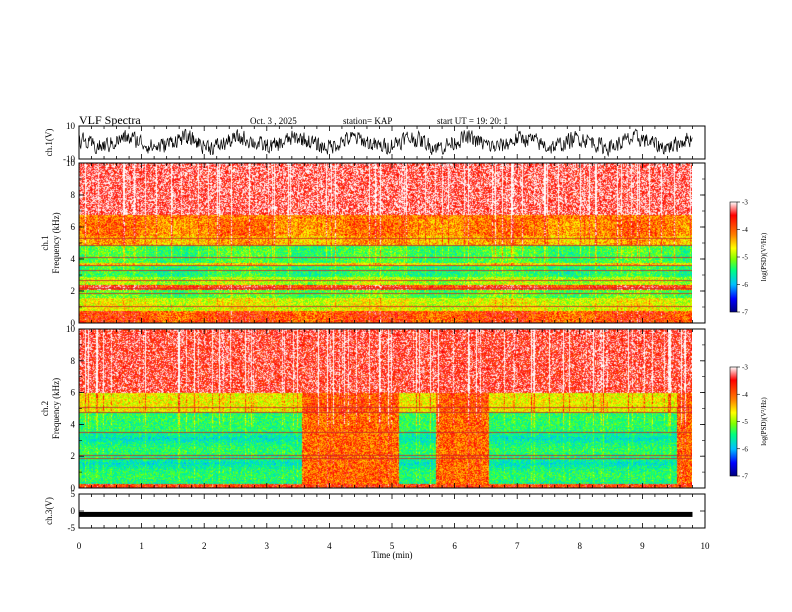 The height and width of the screenshot is (612, 792). I want to click on ch3-waveform-tick-label: 5, so click(73, 494).